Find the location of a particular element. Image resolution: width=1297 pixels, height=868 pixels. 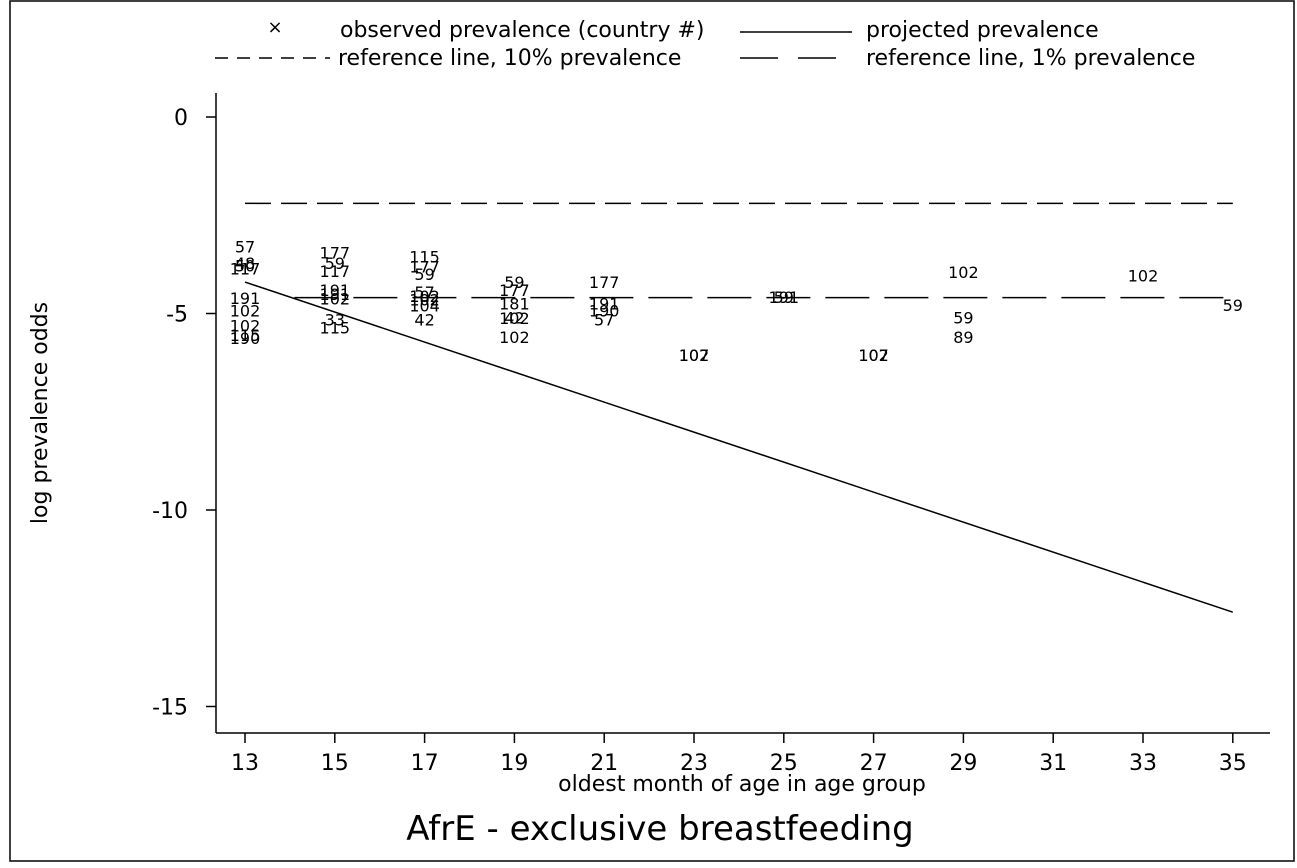

y-tick-label: -10 is located at coordinates (170, 511).